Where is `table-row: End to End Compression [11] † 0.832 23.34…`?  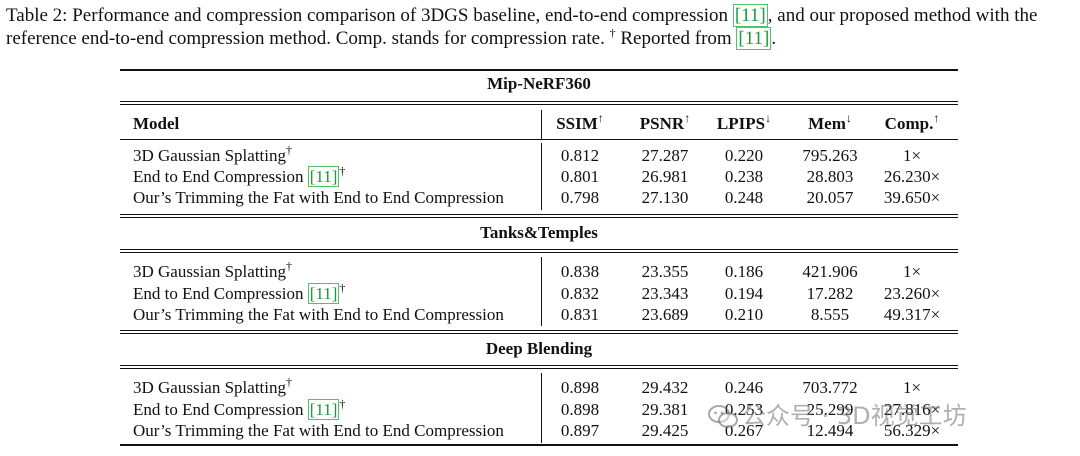 table-row: End to End Compression [11] † 0.832 23.34… is located at coordinates (539, 292).